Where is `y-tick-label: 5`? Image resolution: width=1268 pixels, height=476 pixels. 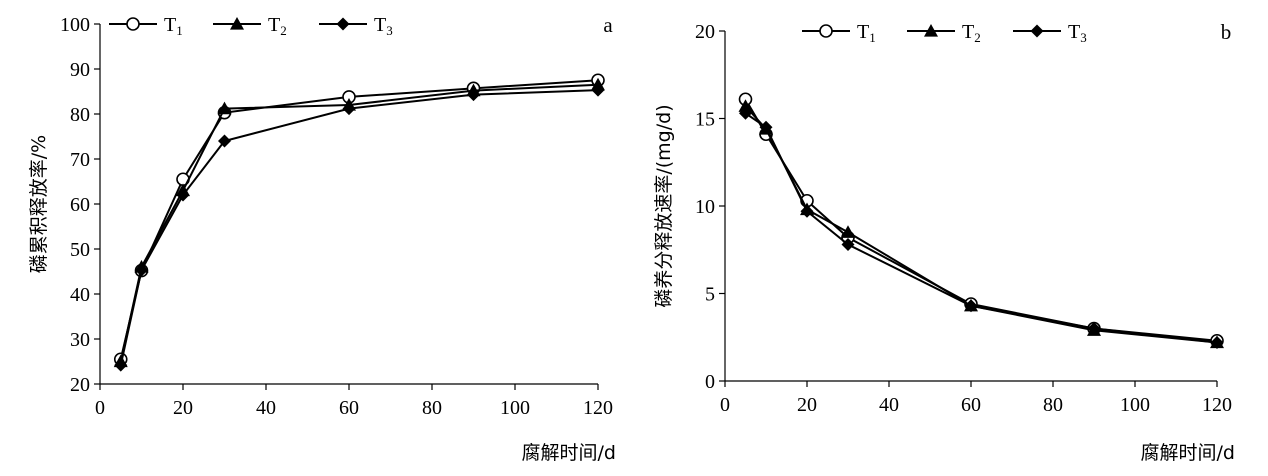
y-tick-label: 5 is located at coordinates (710, 295).